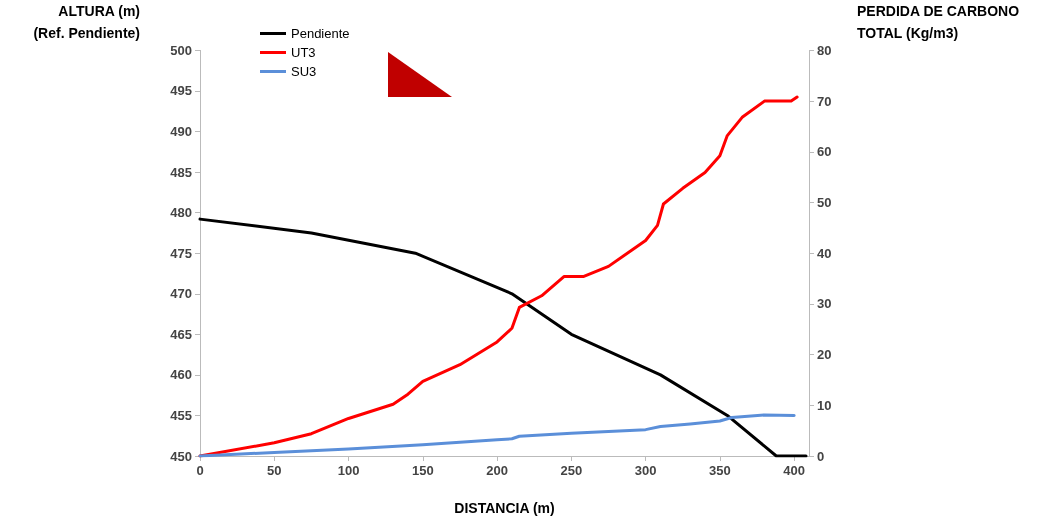 Image resolution: width=1049 pixels, height=525 pixels. I want to click on y-tick-label: 485, so click(181, 172).